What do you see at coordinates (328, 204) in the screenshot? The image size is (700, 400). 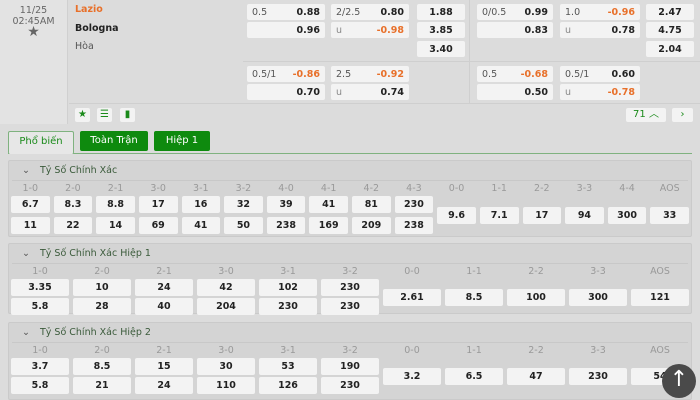 I see `home-score-odds: 41` at bounding box center [328, 204].